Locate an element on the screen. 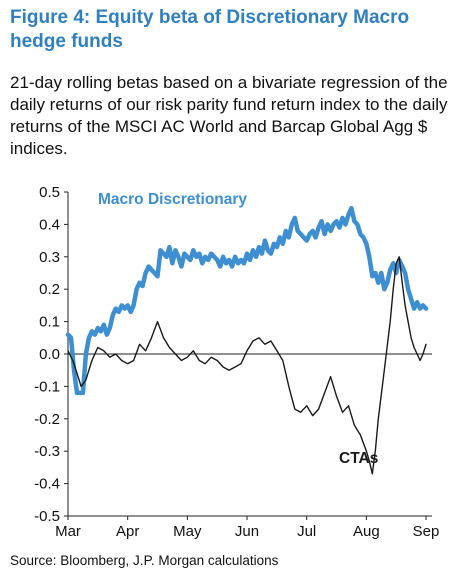 The height and width of the screenshot is (581, 461). x-tick-label: Mar is located at coordinates (68, 531).